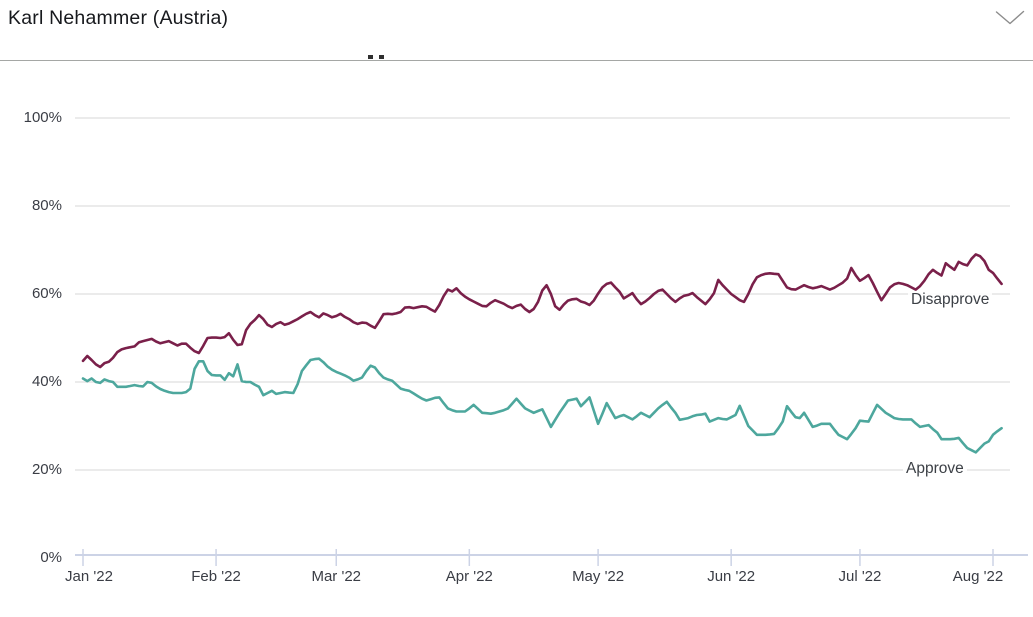  Describe the element at coordinates (46, 381) in the screenshot. I see `y-axis-label: 40%` at that location.